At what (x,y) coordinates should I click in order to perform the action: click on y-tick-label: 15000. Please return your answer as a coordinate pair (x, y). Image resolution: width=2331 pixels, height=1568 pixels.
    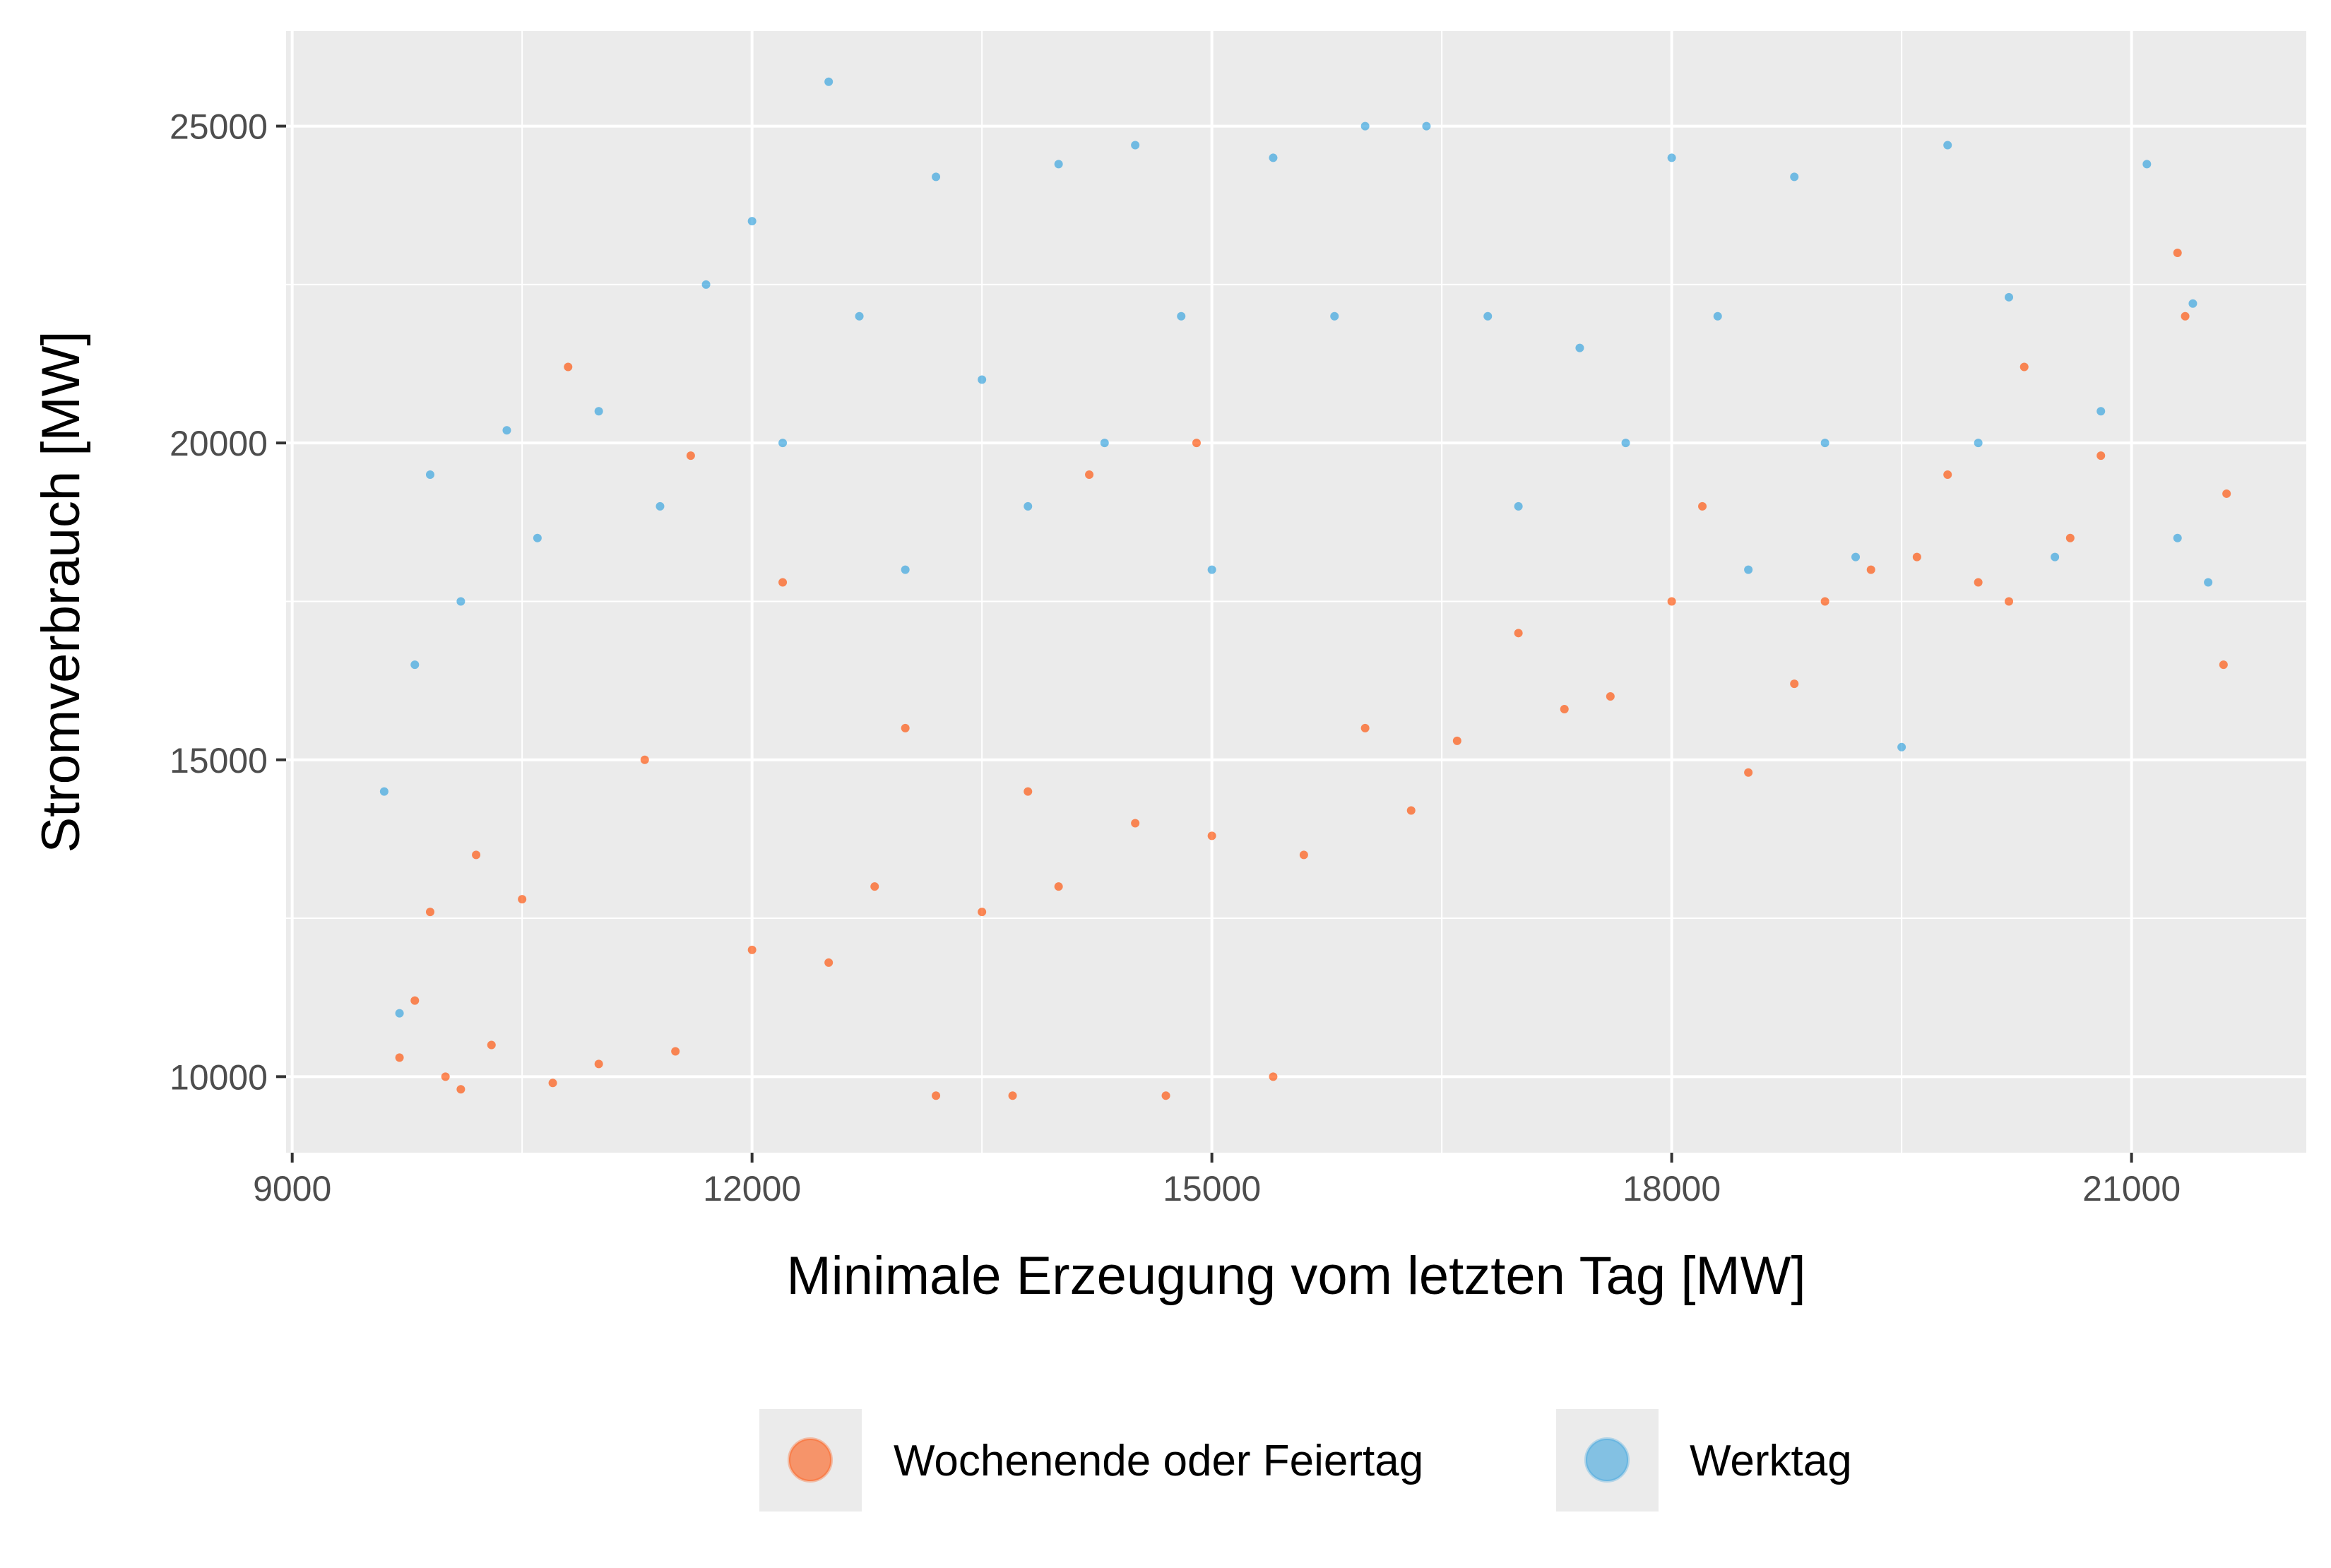
    Looking at the image, I should click on (219, 760).